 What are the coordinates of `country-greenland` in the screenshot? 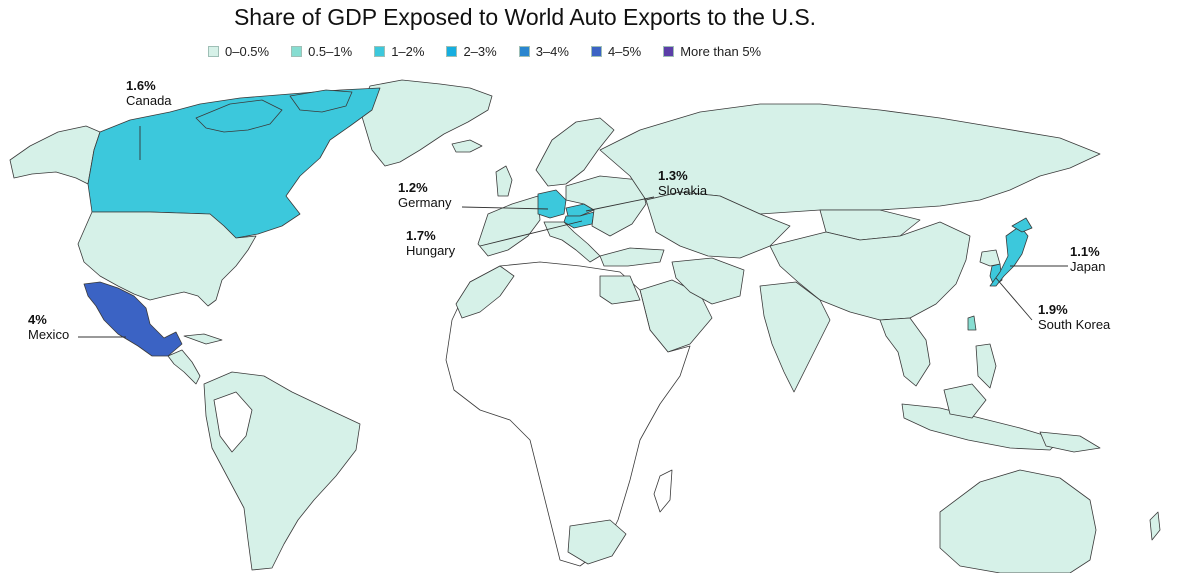 It's located at (426, 123).